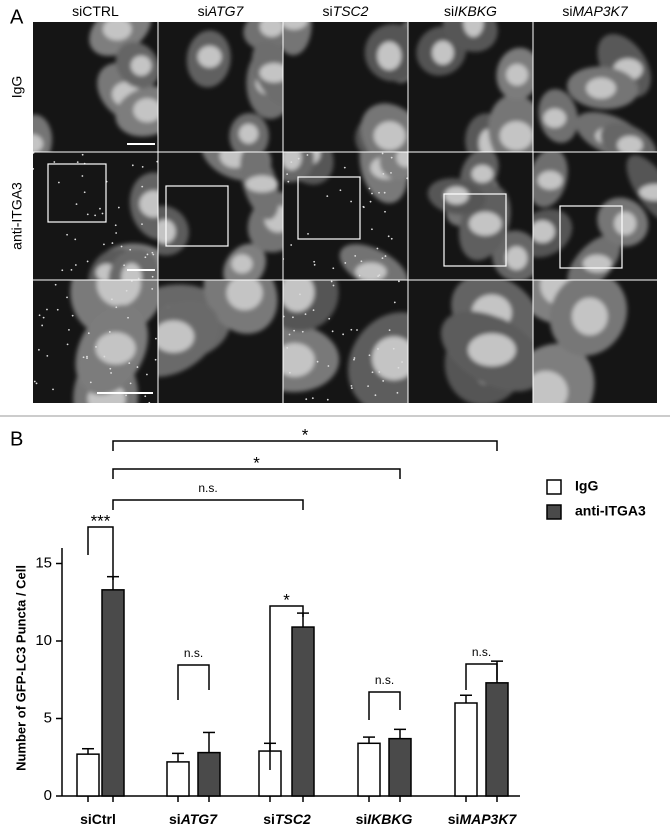  I want to click on significance-label: ***, so click(101, 520).